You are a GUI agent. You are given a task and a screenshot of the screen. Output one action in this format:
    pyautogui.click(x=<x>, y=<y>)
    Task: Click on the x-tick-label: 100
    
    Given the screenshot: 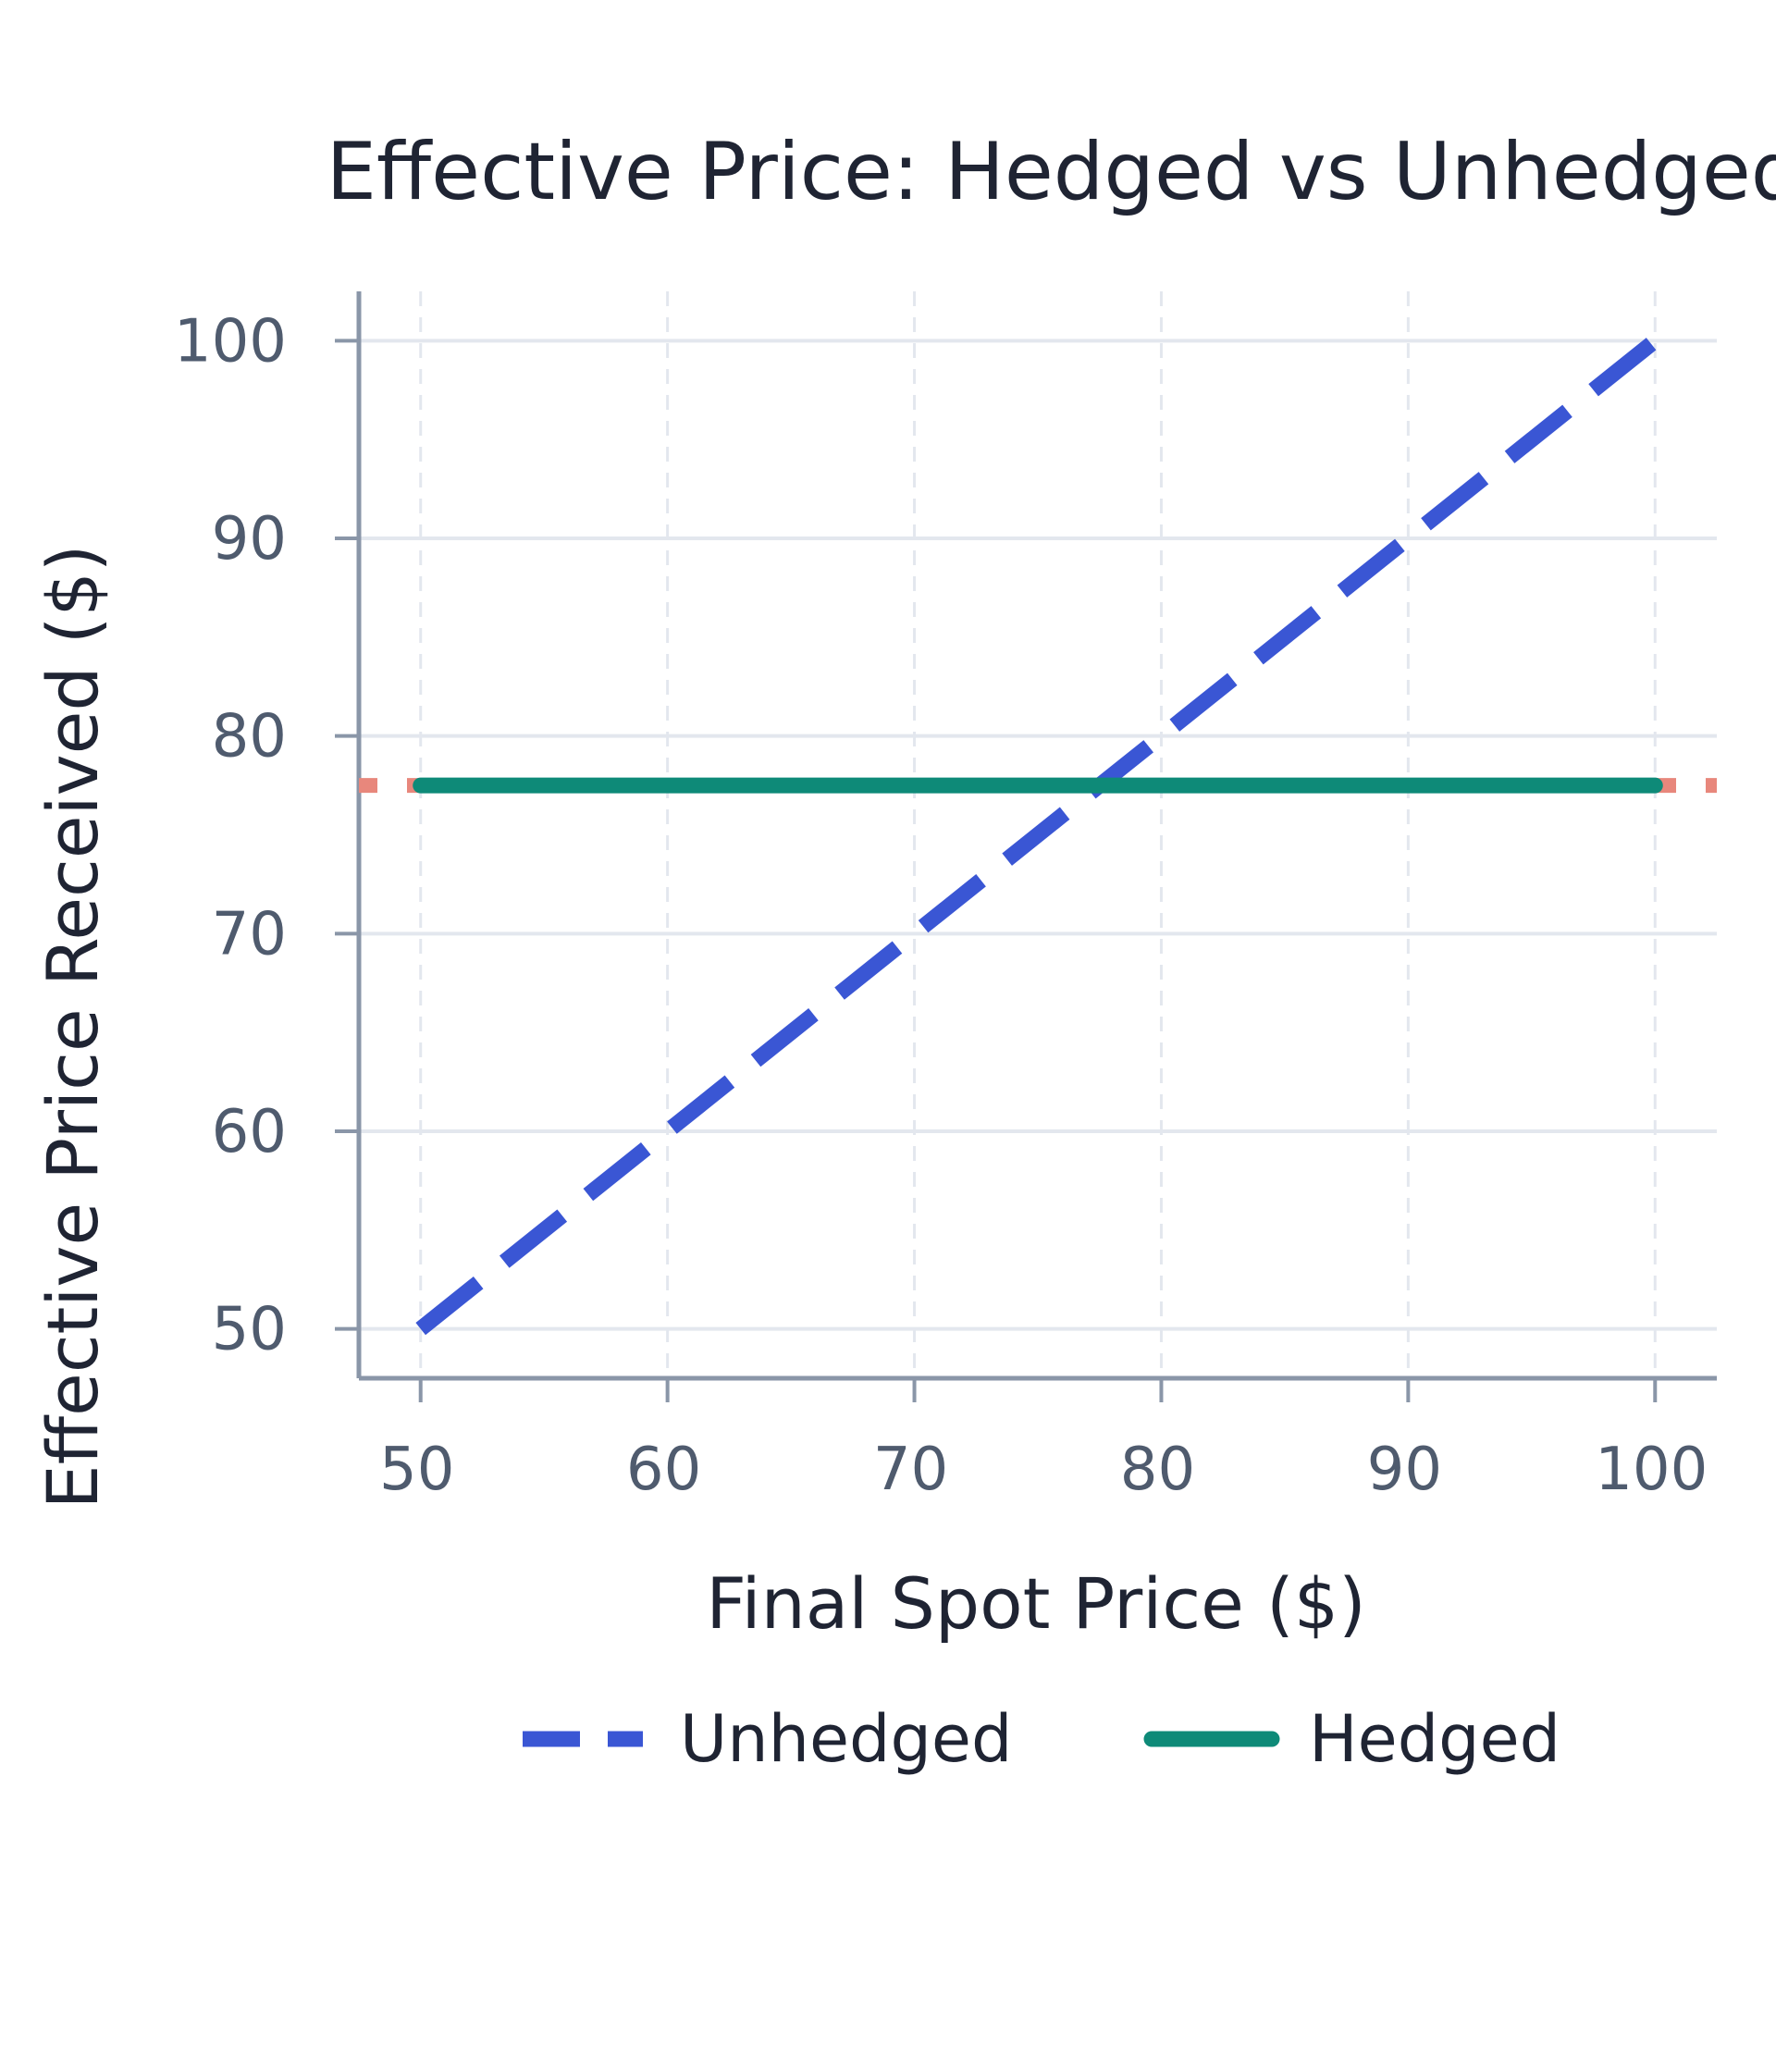 What is the action you would take?
    pyautogui.click(x=1651, y=1470)
    